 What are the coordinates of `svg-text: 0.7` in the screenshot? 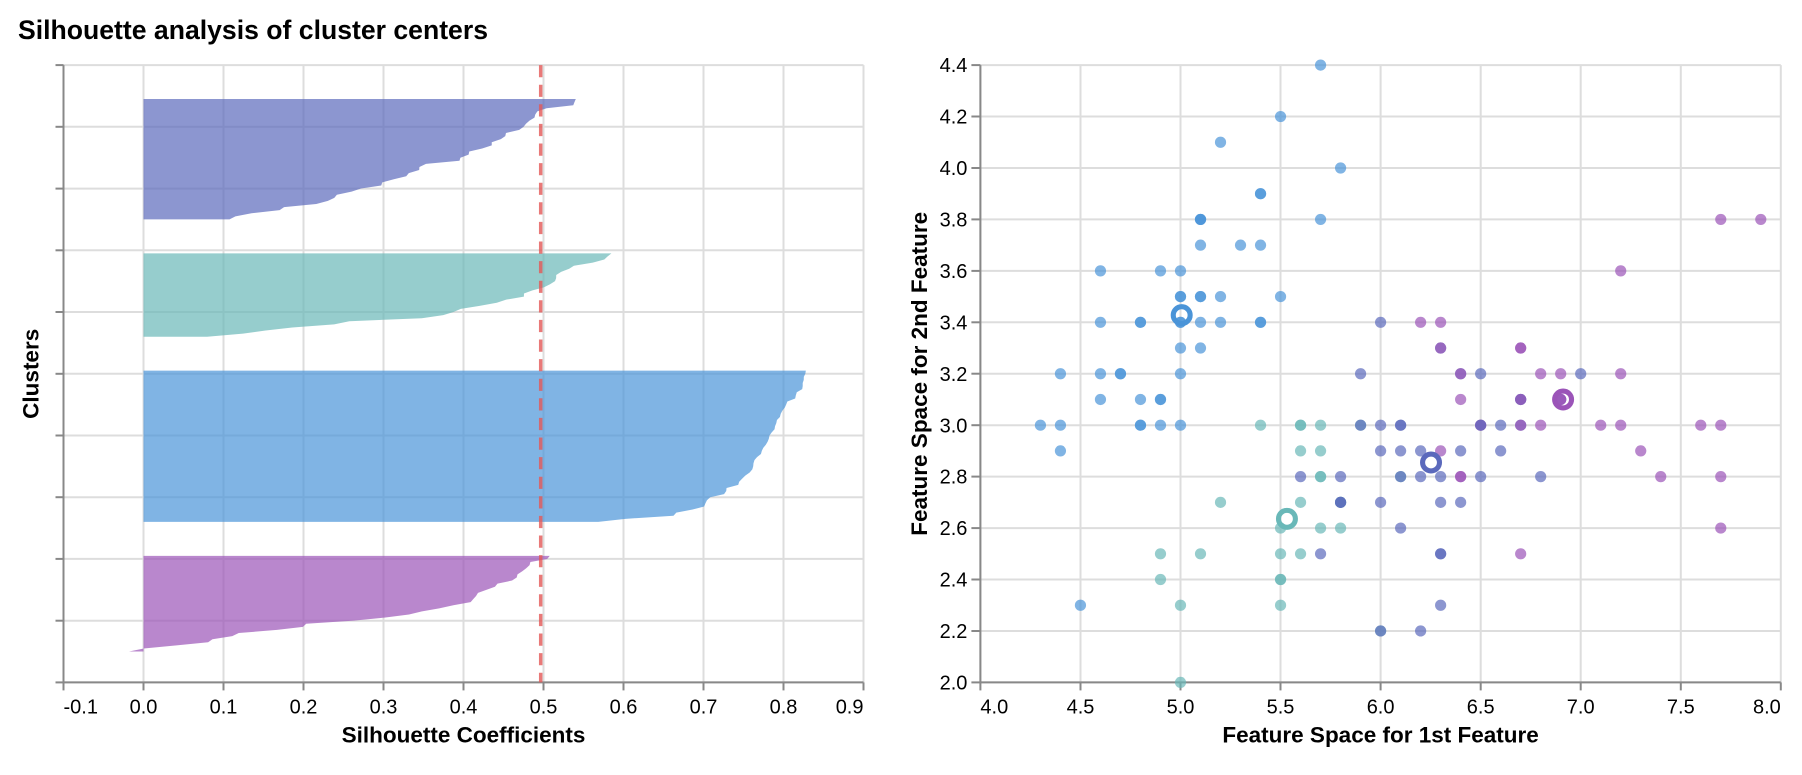 It's located at (704, 707).